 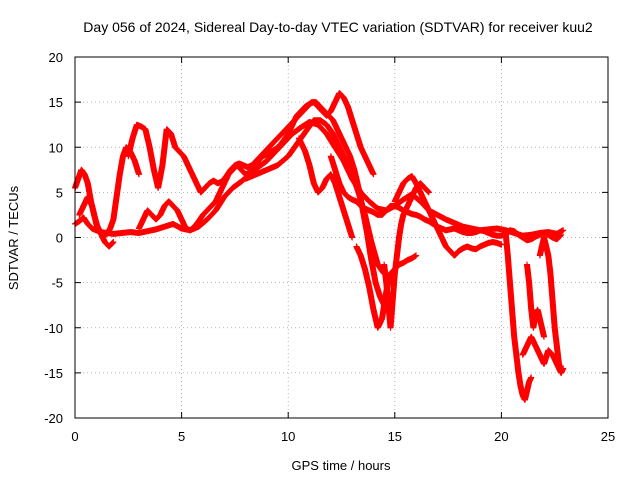 What do you see at coordinates (59, 238) in the screenshot?
I see `y-tick-label: 0` at bounding box center [59, 238].